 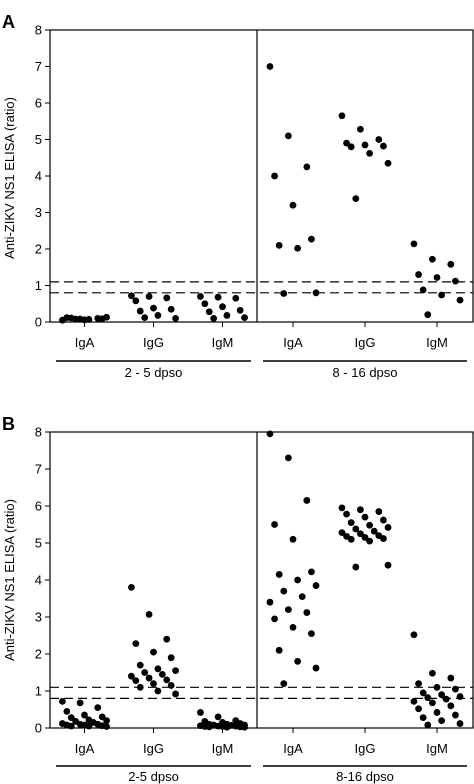 What do you see at coordinates (38, 176) in the screenshot?
I see `y-tick-label: 4` at bounding box center [38, 176].